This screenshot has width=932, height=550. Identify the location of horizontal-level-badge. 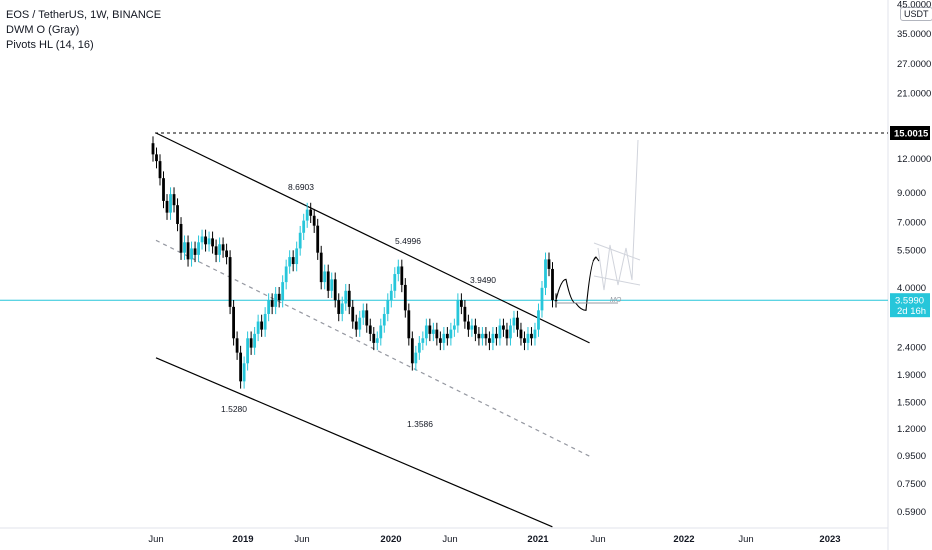
(910, 133).